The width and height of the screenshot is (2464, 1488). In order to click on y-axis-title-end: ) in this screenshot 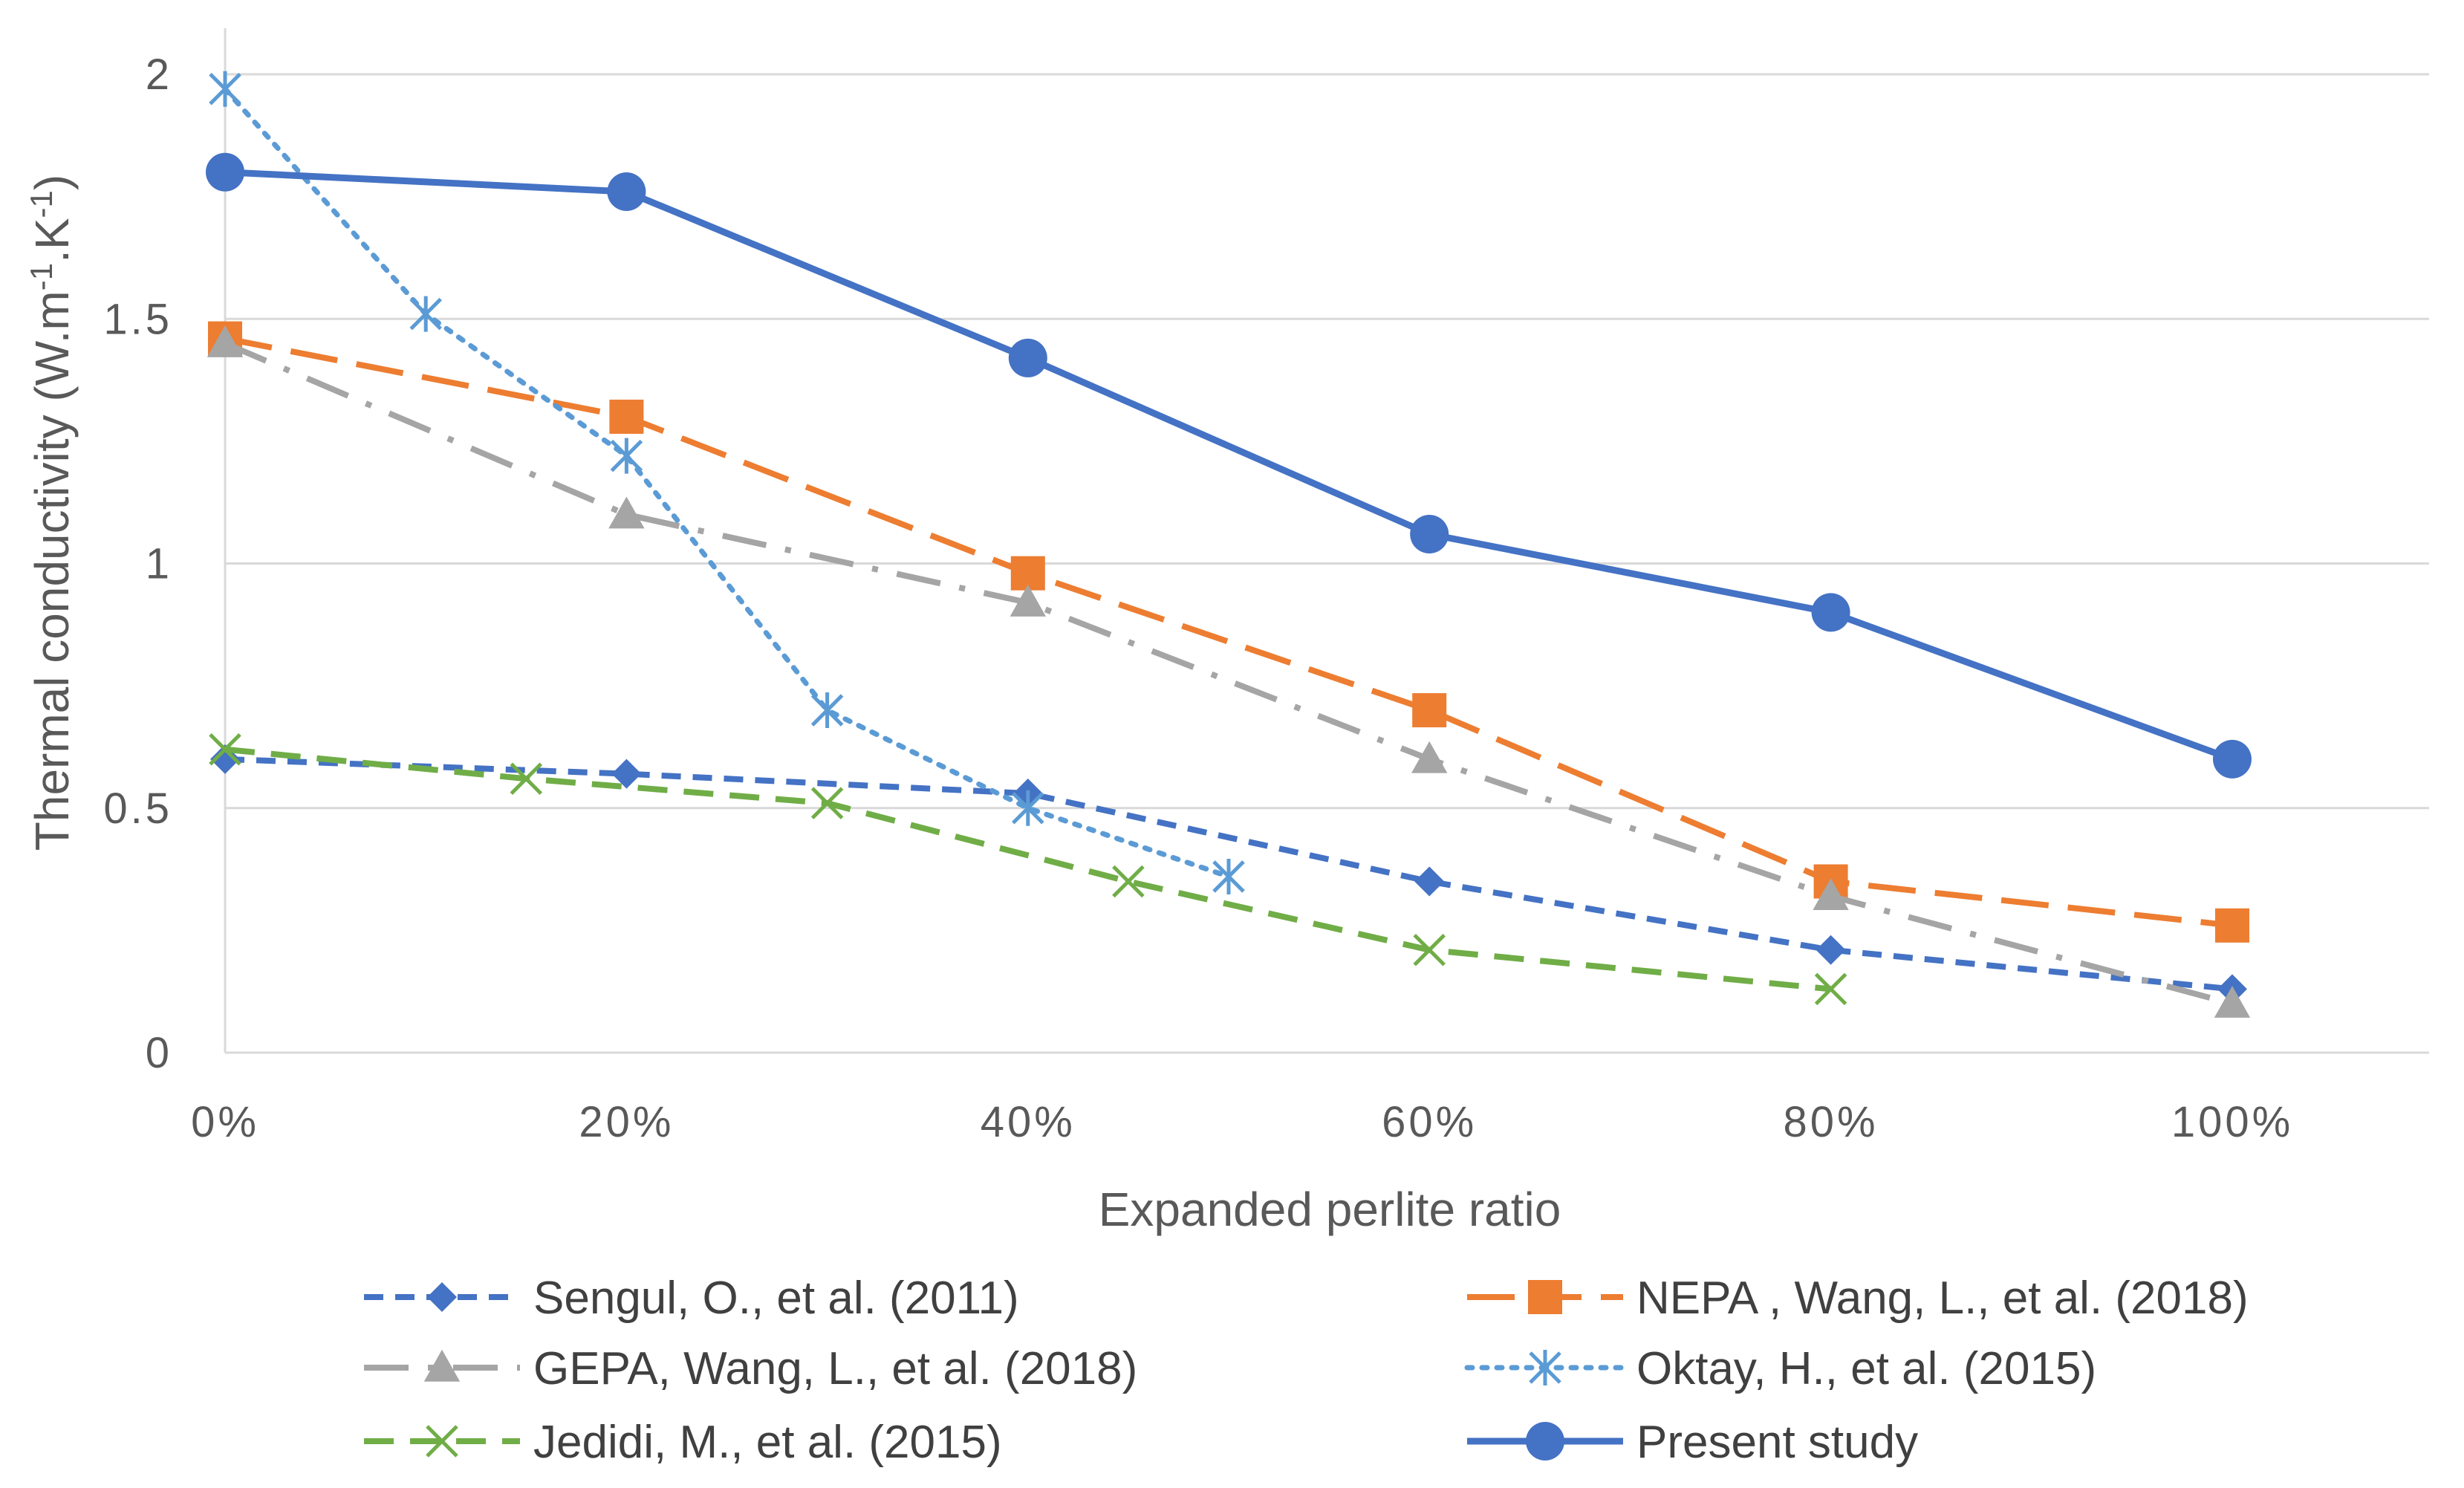, I will do `click(52, 183)`.